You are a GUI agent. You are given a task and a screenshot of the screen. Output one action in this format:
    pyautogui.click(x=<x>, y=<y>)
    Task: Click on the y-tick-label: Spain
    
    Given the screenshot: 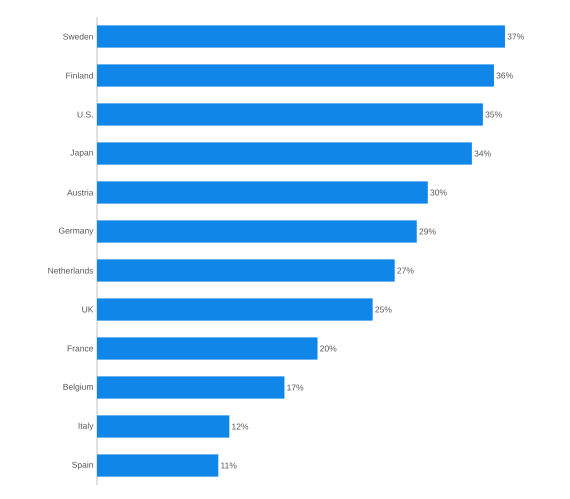 What is the action you would take?
    pyautogui.click(x=82, y=466)
    